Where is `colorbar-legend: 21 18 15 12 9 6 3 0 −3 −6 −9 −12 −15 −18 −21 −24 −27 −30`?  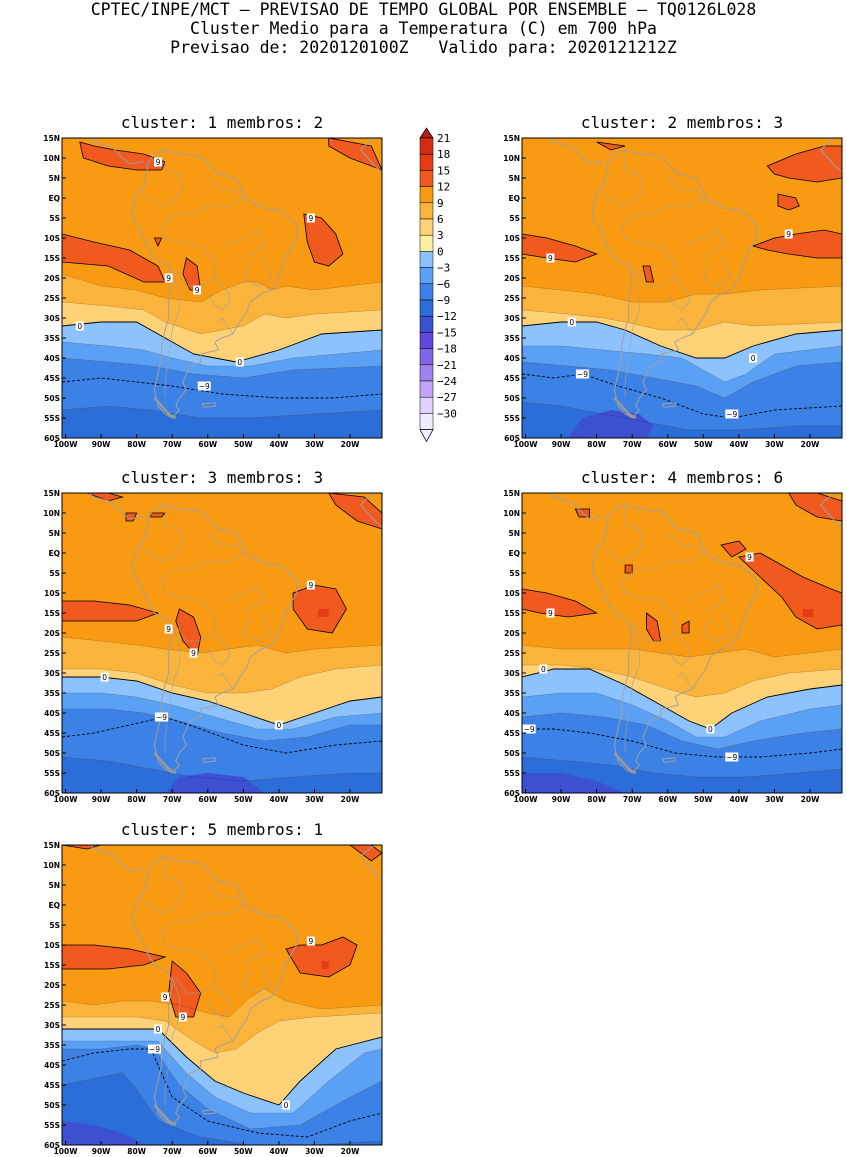 colorbar-legend: 21 18 15 12 9 6 3 0 −3 −6 −9 −12 −15 −18 −21 −24 −27 −30 is located at coordinates (438, 285).